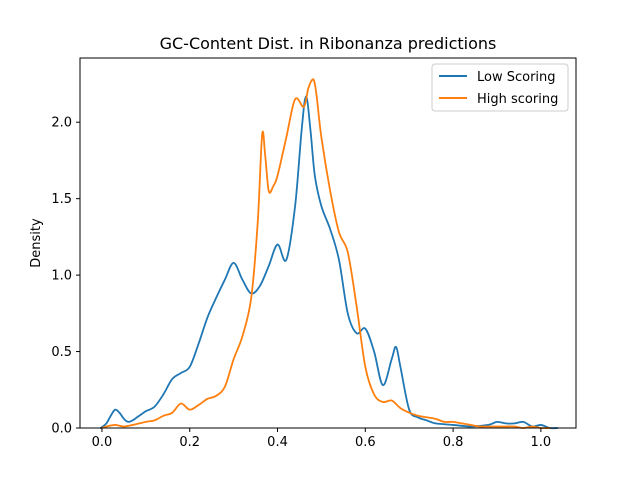 This screenshot has height=480, width=640. What do you see at coordinates (453, 442) in the screenshot?
I see `x-tick-label: 0.8` at bounding box center [453, 442].